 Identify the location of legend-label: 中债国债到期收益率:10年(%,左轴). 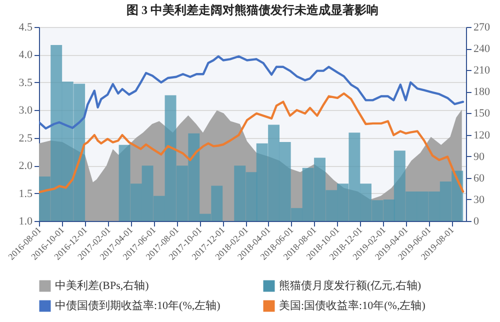
(138, 305).